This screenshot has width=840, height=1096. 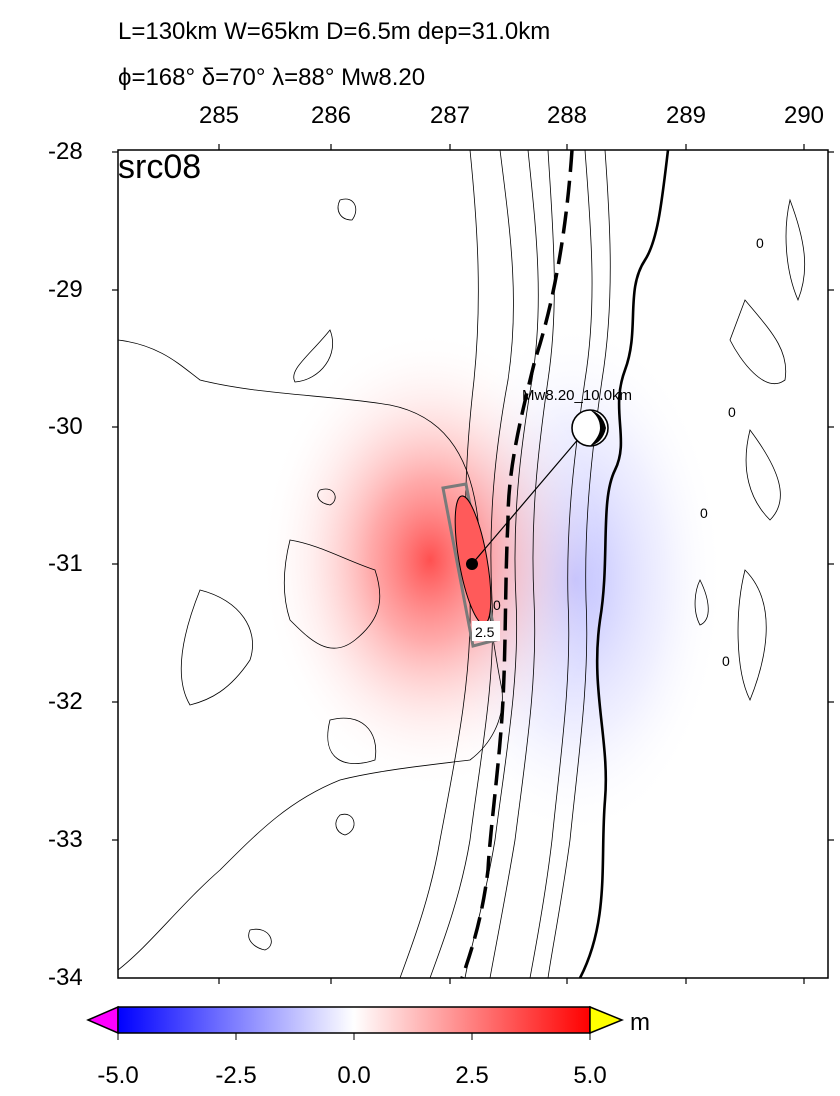 I want to click on colorbar, so click(x=355, y=1022).